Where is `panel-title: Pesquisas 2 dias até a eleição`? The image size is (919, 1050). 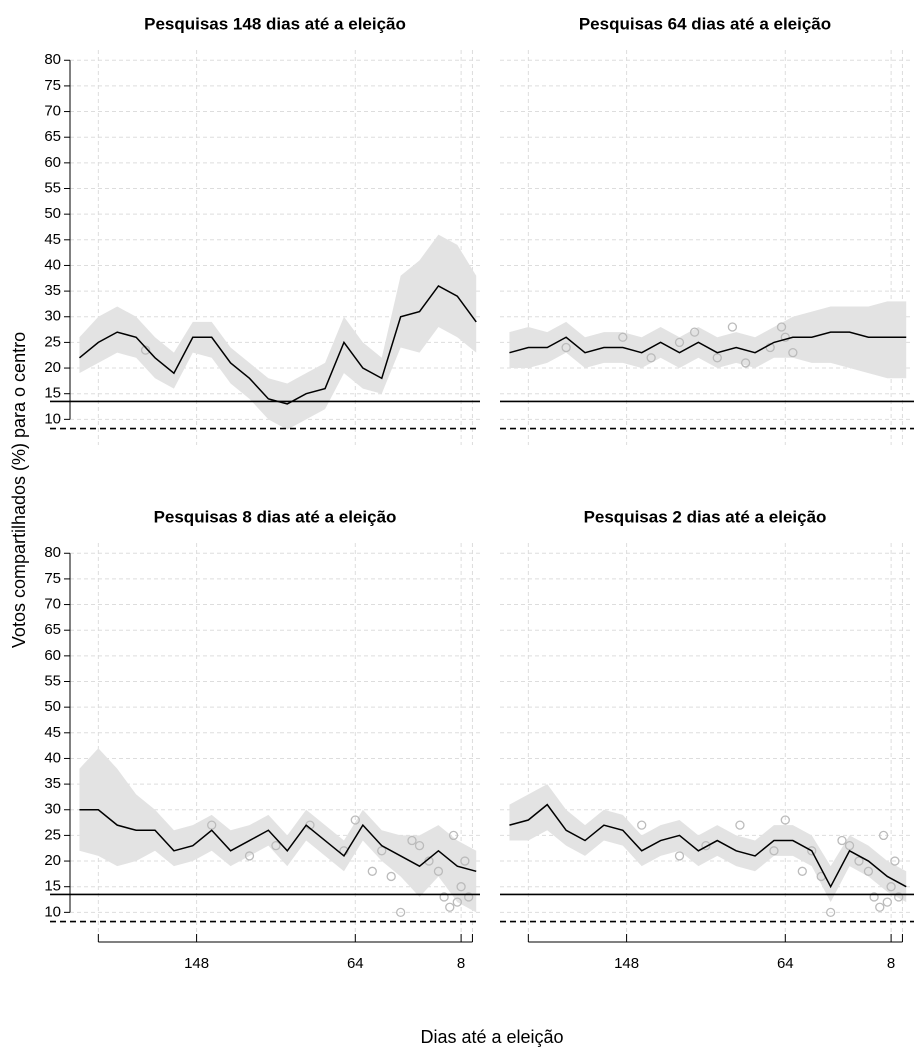
panel-title: Pesquisas 2 dias até a eleição is located at coordinates (705, 516).